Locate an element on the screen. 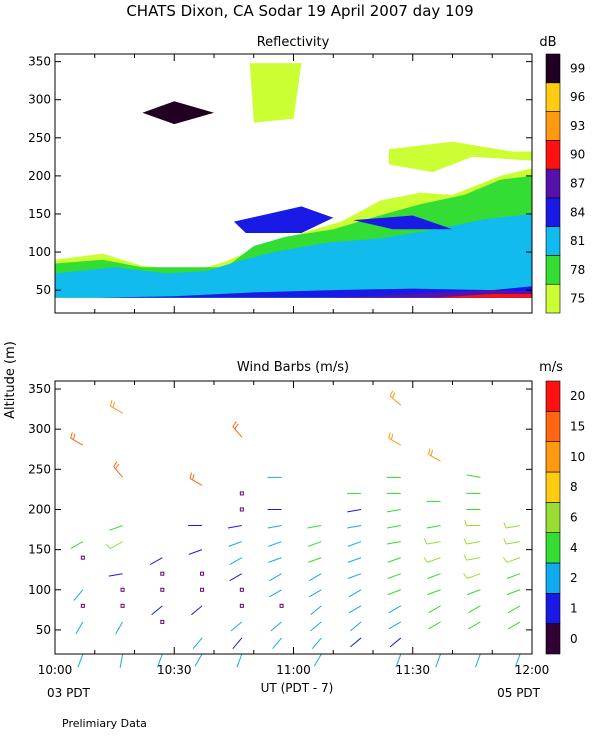 The height and width of the screenshot is (750, 600). reflectivity-colorbar-label: 99 is located at coordinates (577, 68).